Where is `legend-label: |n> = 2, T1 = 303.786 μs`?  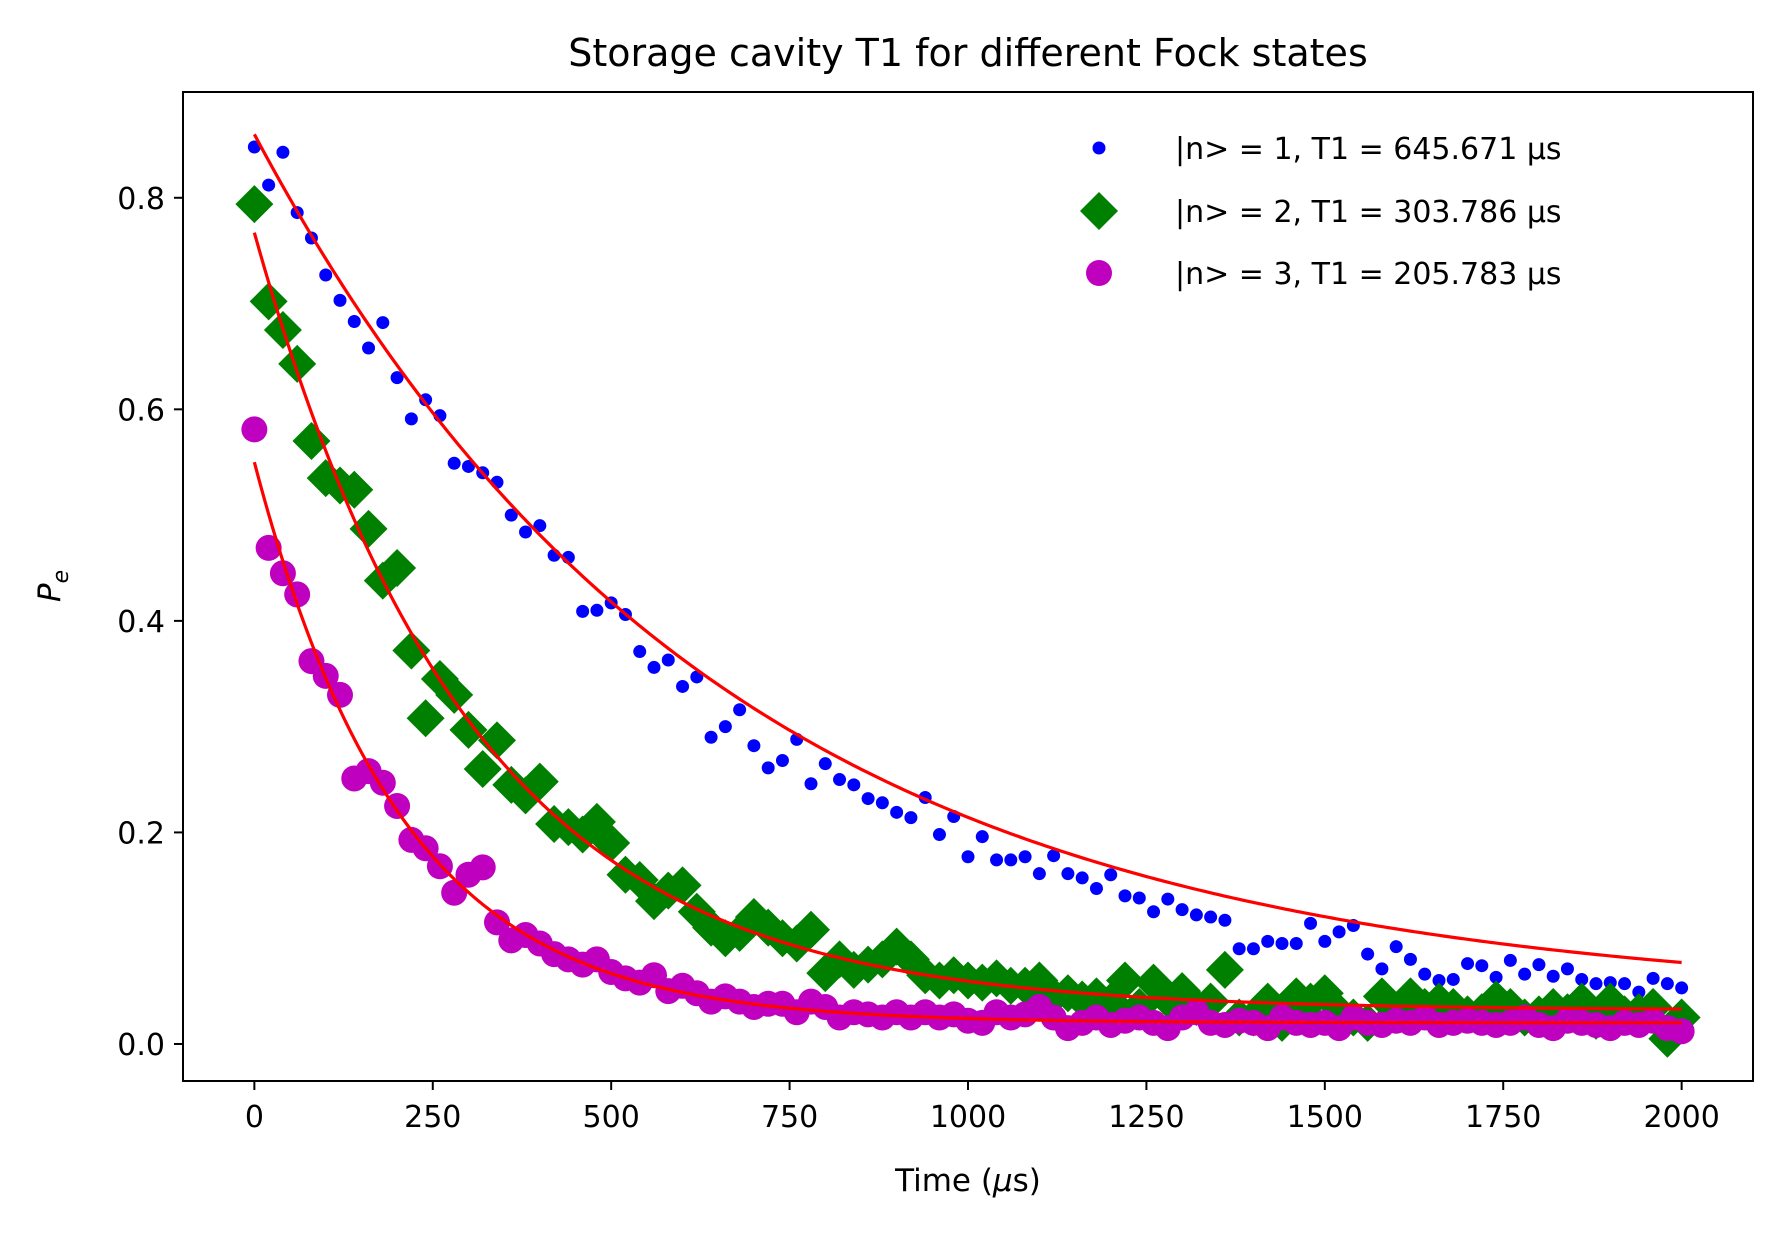 legend-label: |n> = 2, T1 = 303.786 μs is located at coordinates (1368, 212).